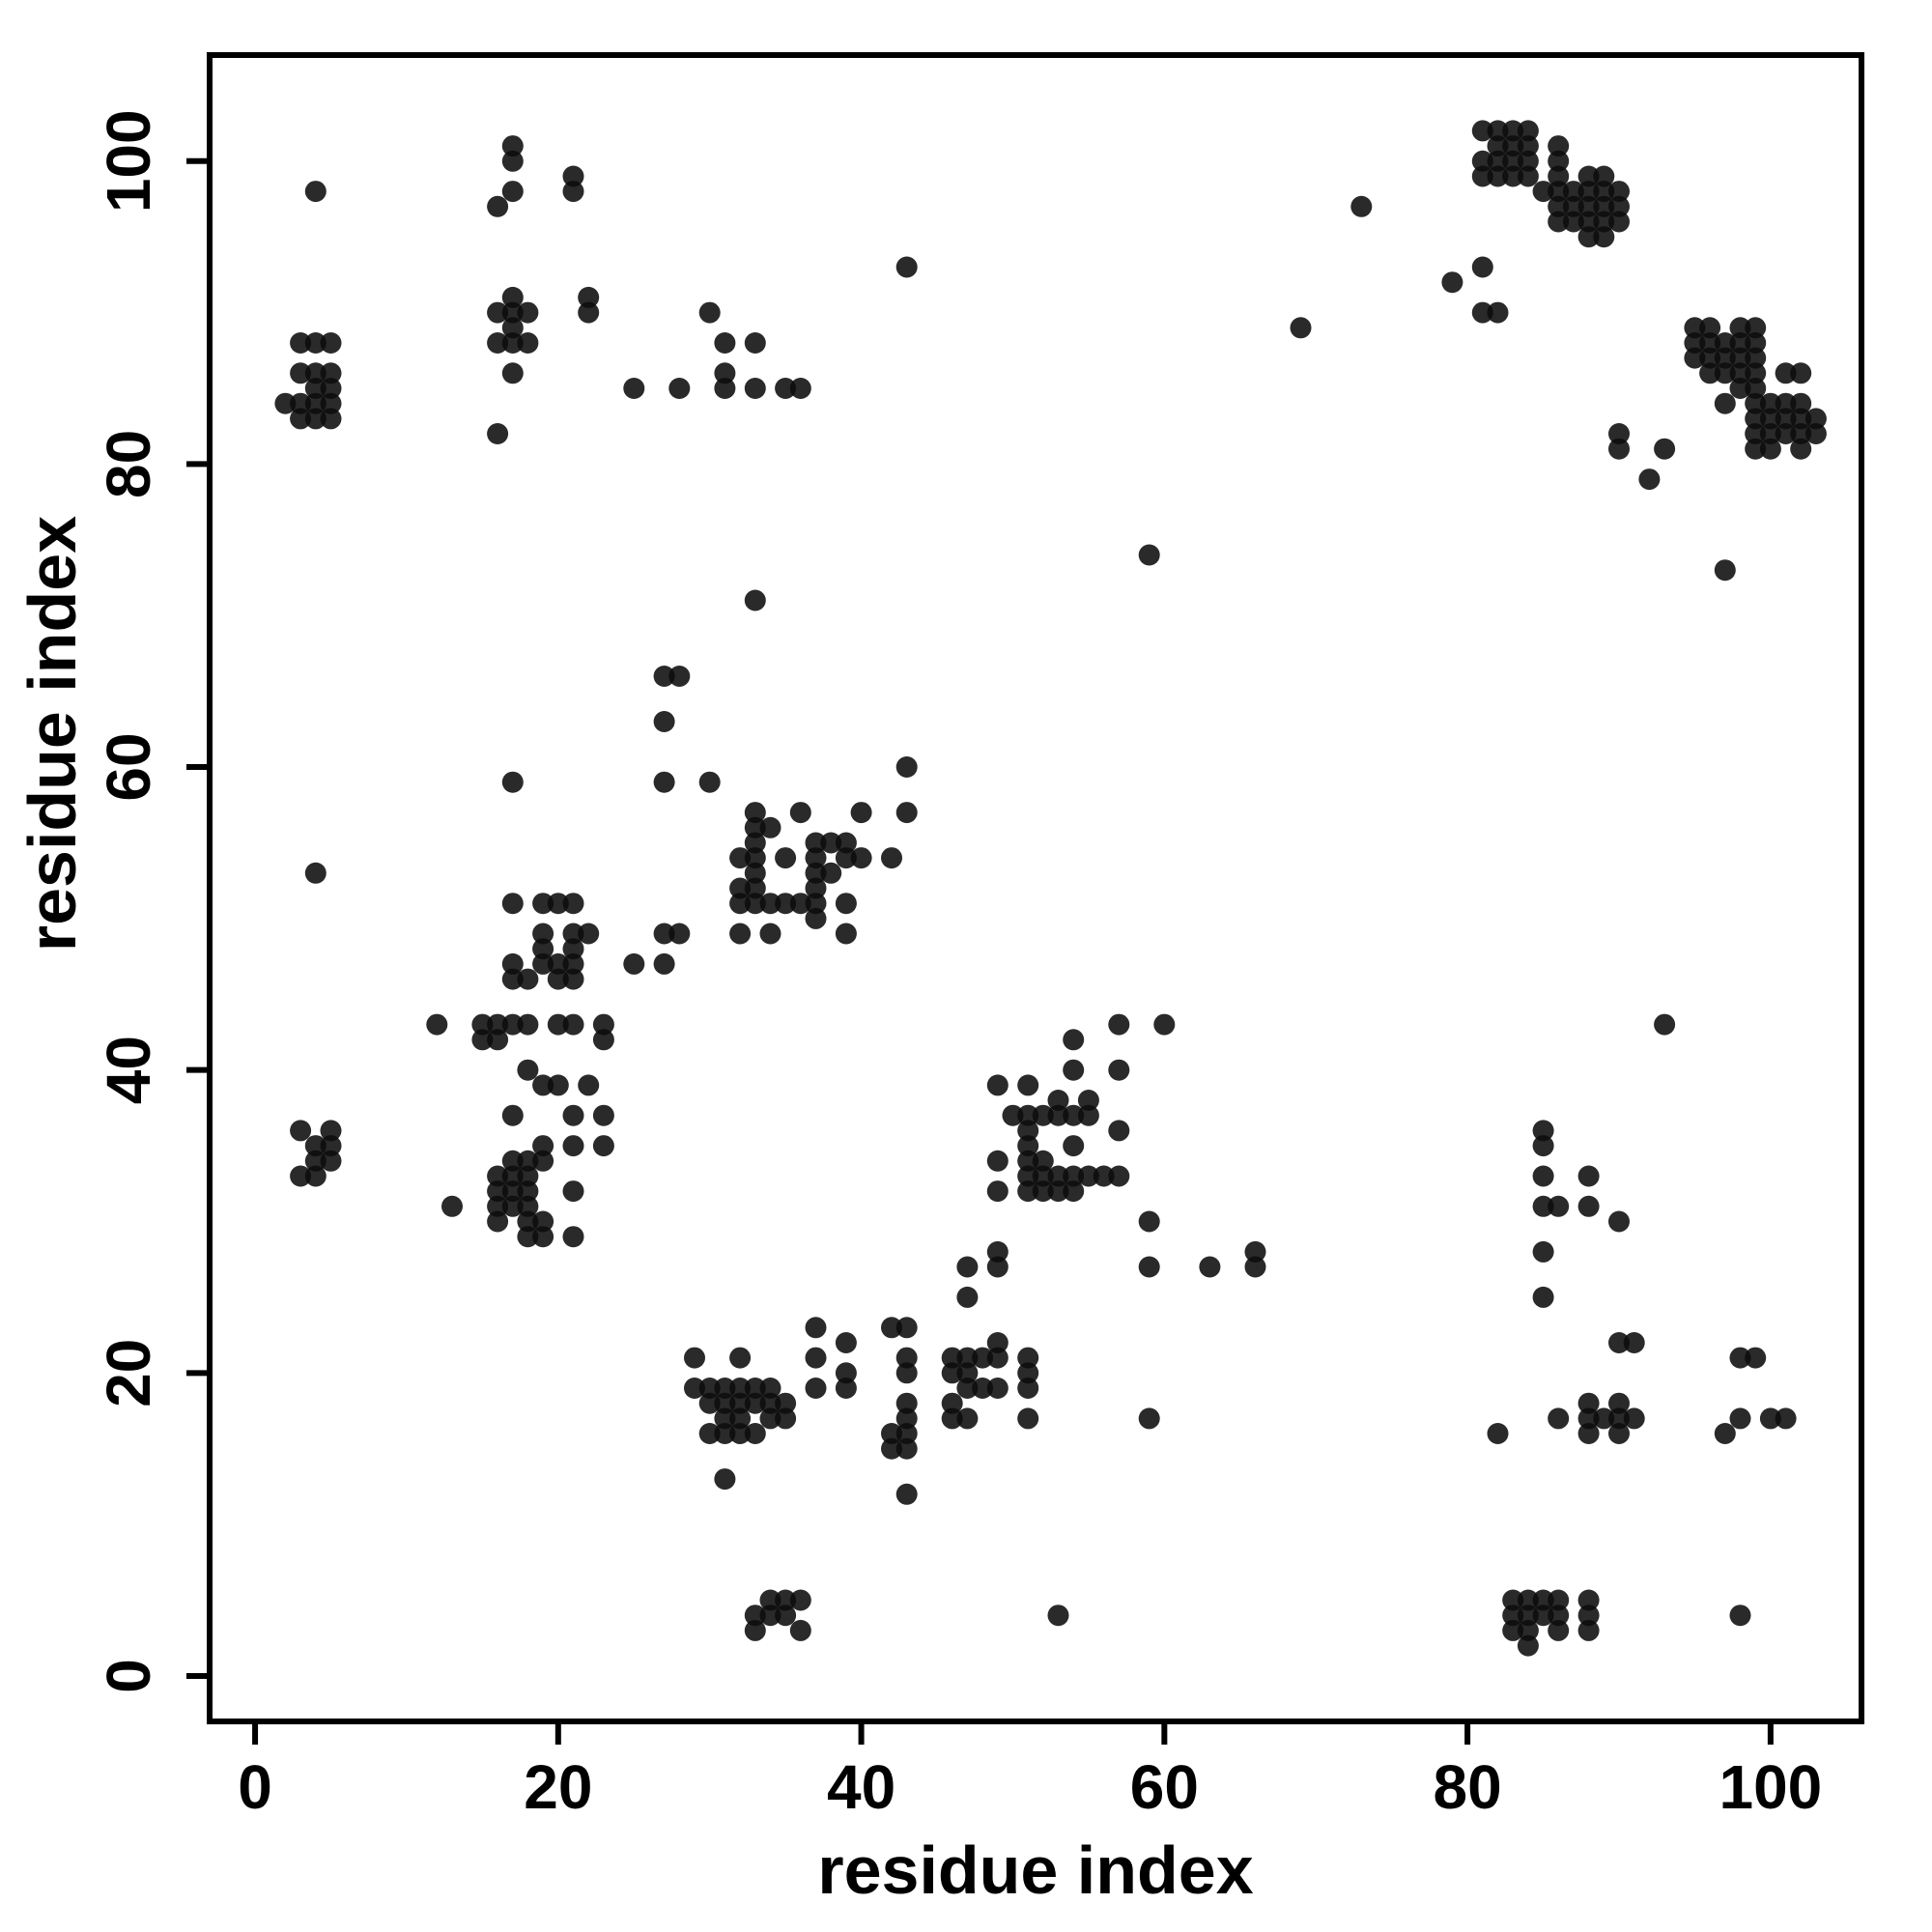 This screenshot has width=1932, height=1932. Describe the element at coordinates (128, 1070) in the screenshot. I see `y-tick-label: 40` at that location.